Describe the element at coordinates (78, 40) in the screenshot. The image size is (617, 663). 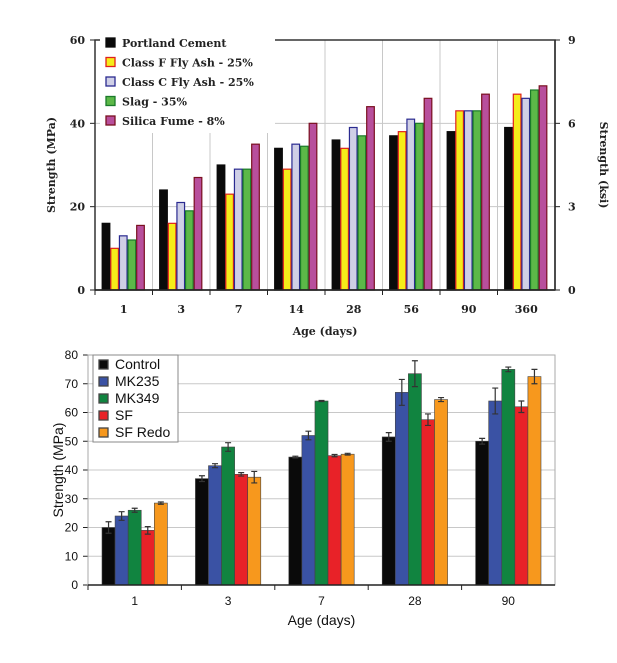
I see `y-tick-label: 60` at that location.